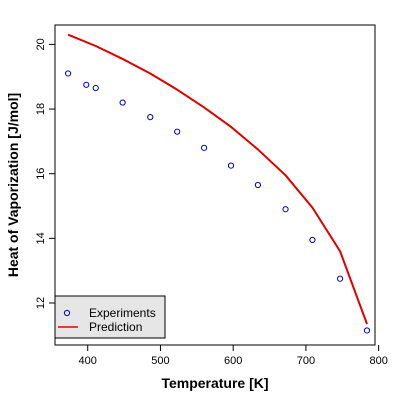 The image size is (400, 400). I want to click on legend-experiments-marker, so click(67, 313).